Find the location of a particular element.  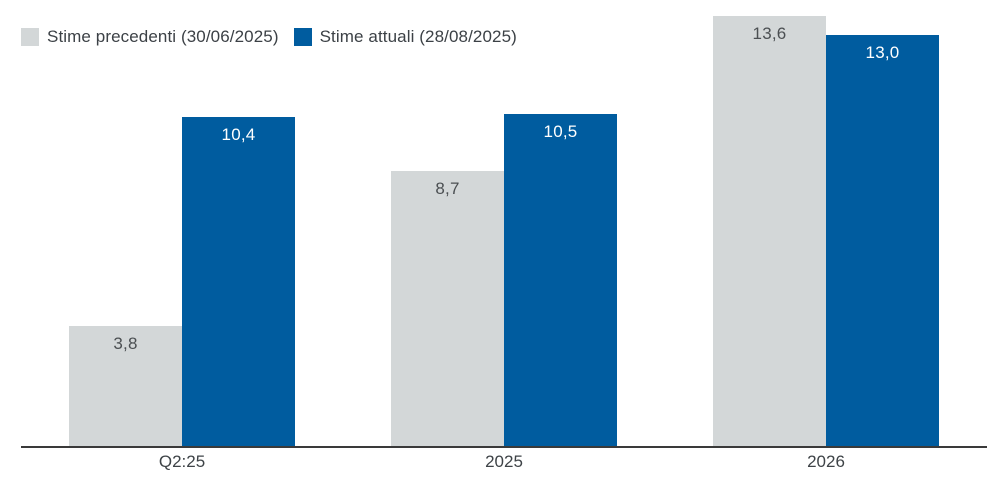

bar-value-label: 10,4 is located at coordinates (238, 134).